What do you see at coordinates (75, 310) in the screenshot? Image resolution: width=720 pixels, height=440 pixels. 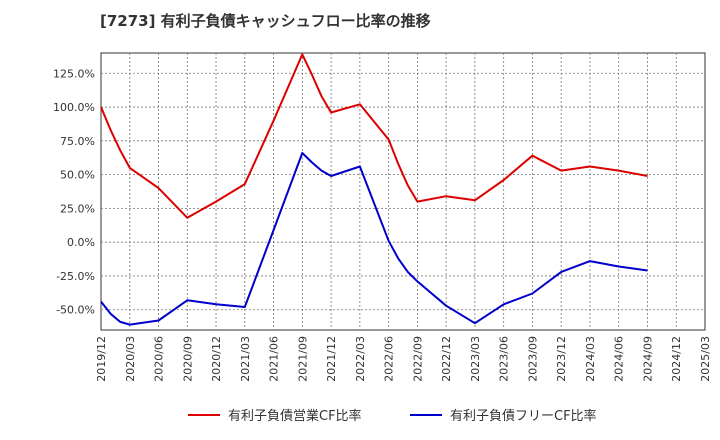 I see `y-tick-label: -50.0%` at bounding box center [75, 310].